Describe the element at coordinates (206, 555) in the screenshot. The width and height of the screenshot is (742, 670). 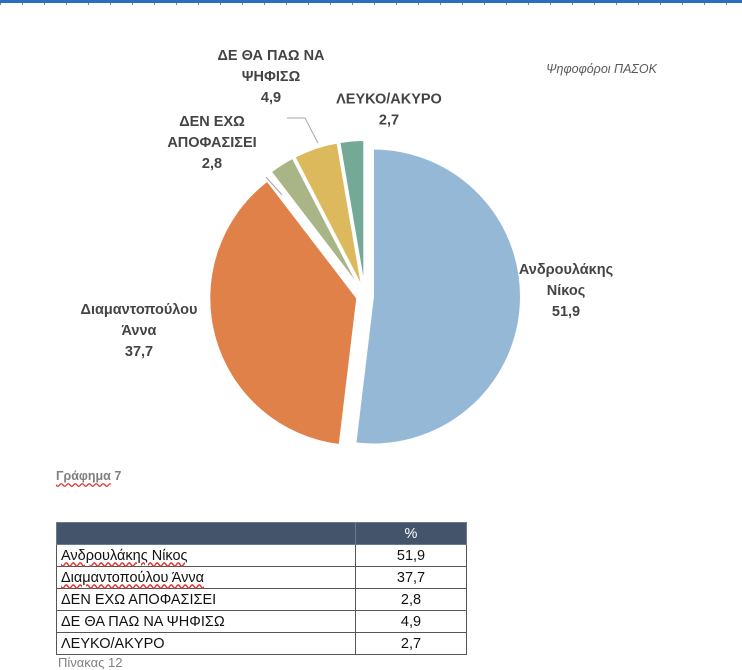
I see `row-name: Ανδρουλάκης Νίκος` at that location.